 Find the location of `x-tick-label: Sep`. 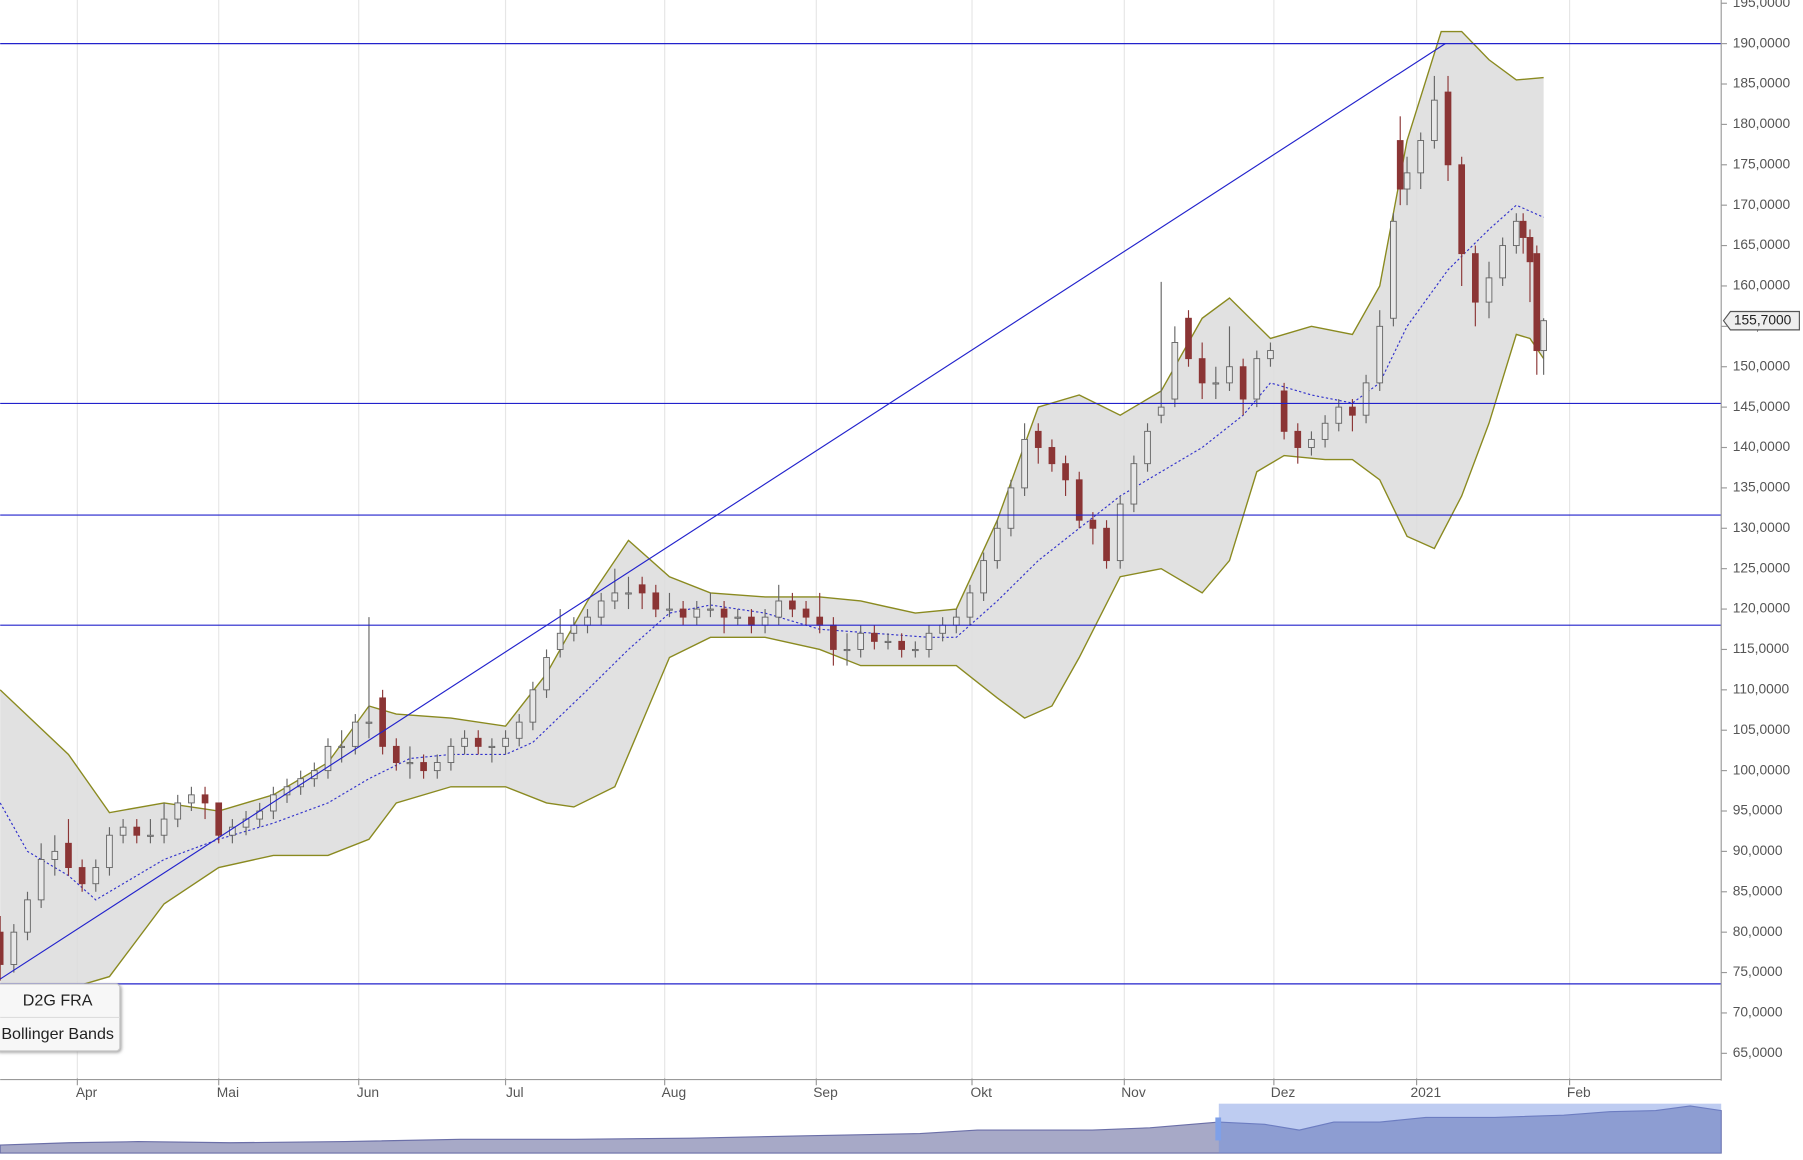

x-tick-label: Sep is located at coordinates (825, 1092).